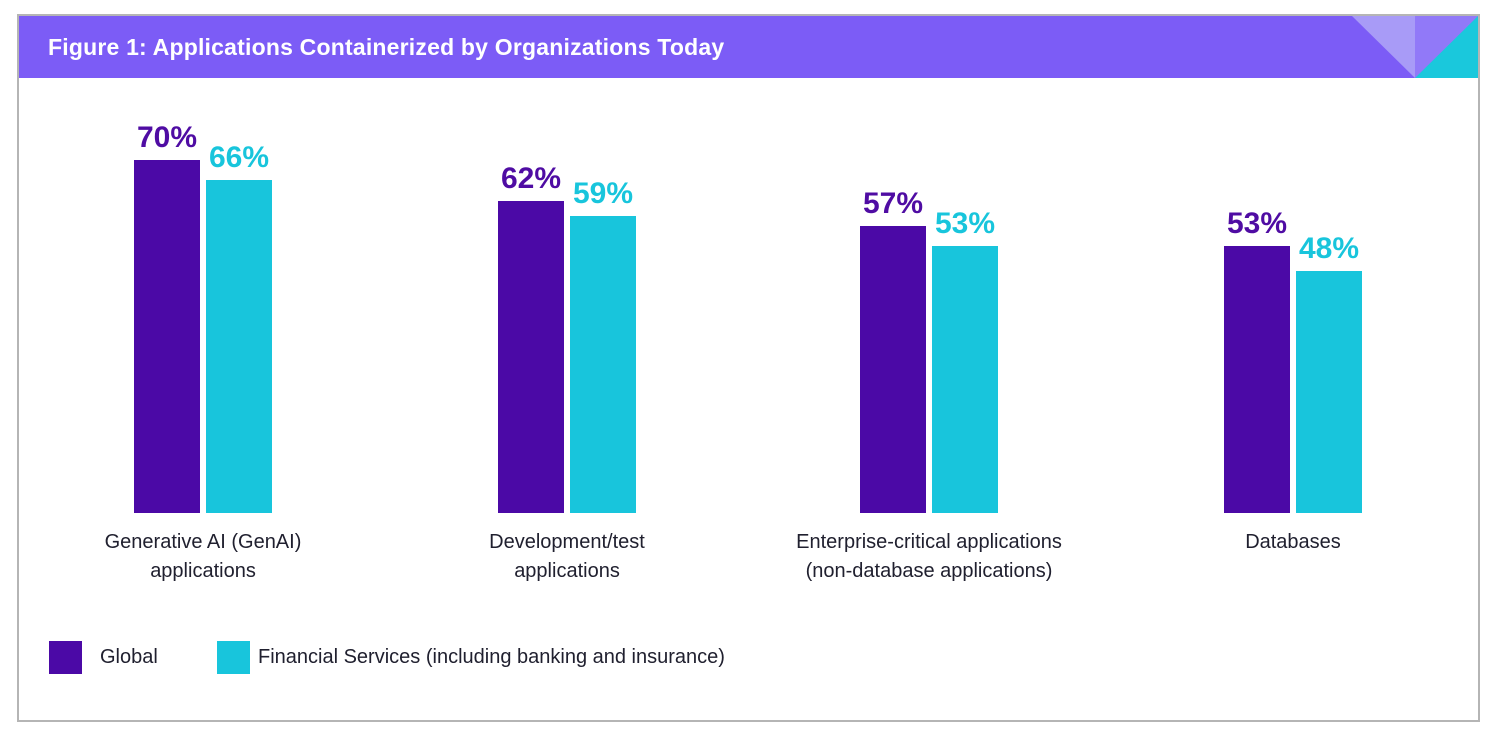  What do you see at coordinates (1446, 47) in the screenshot?
I see `decoration-cyan-triangle` at bounding box center [1446, 47].